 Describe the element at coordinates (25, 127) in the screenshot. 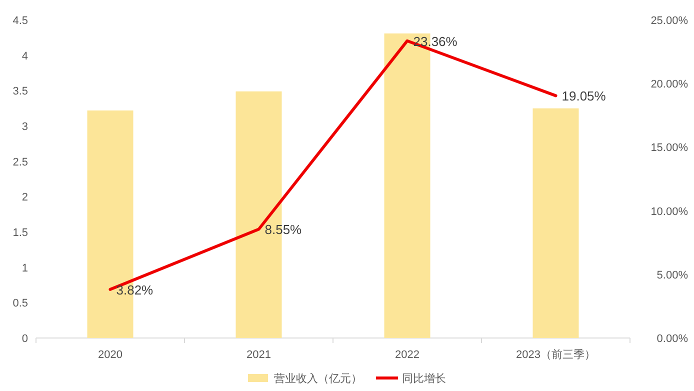

I see `y-tick-label: 3` at that location.